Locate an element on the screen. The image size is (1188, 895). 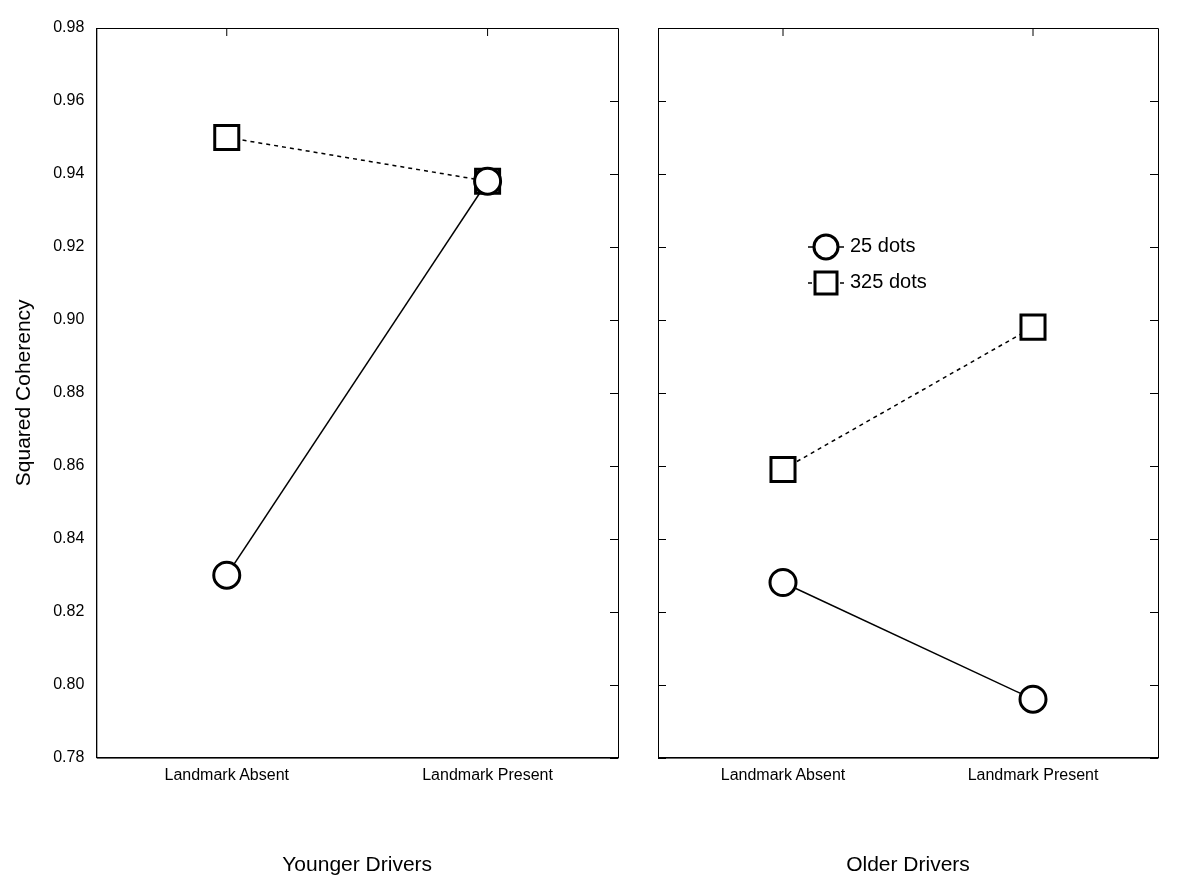
y-tick-label: 0.96 is located at coordinates (69, 100).